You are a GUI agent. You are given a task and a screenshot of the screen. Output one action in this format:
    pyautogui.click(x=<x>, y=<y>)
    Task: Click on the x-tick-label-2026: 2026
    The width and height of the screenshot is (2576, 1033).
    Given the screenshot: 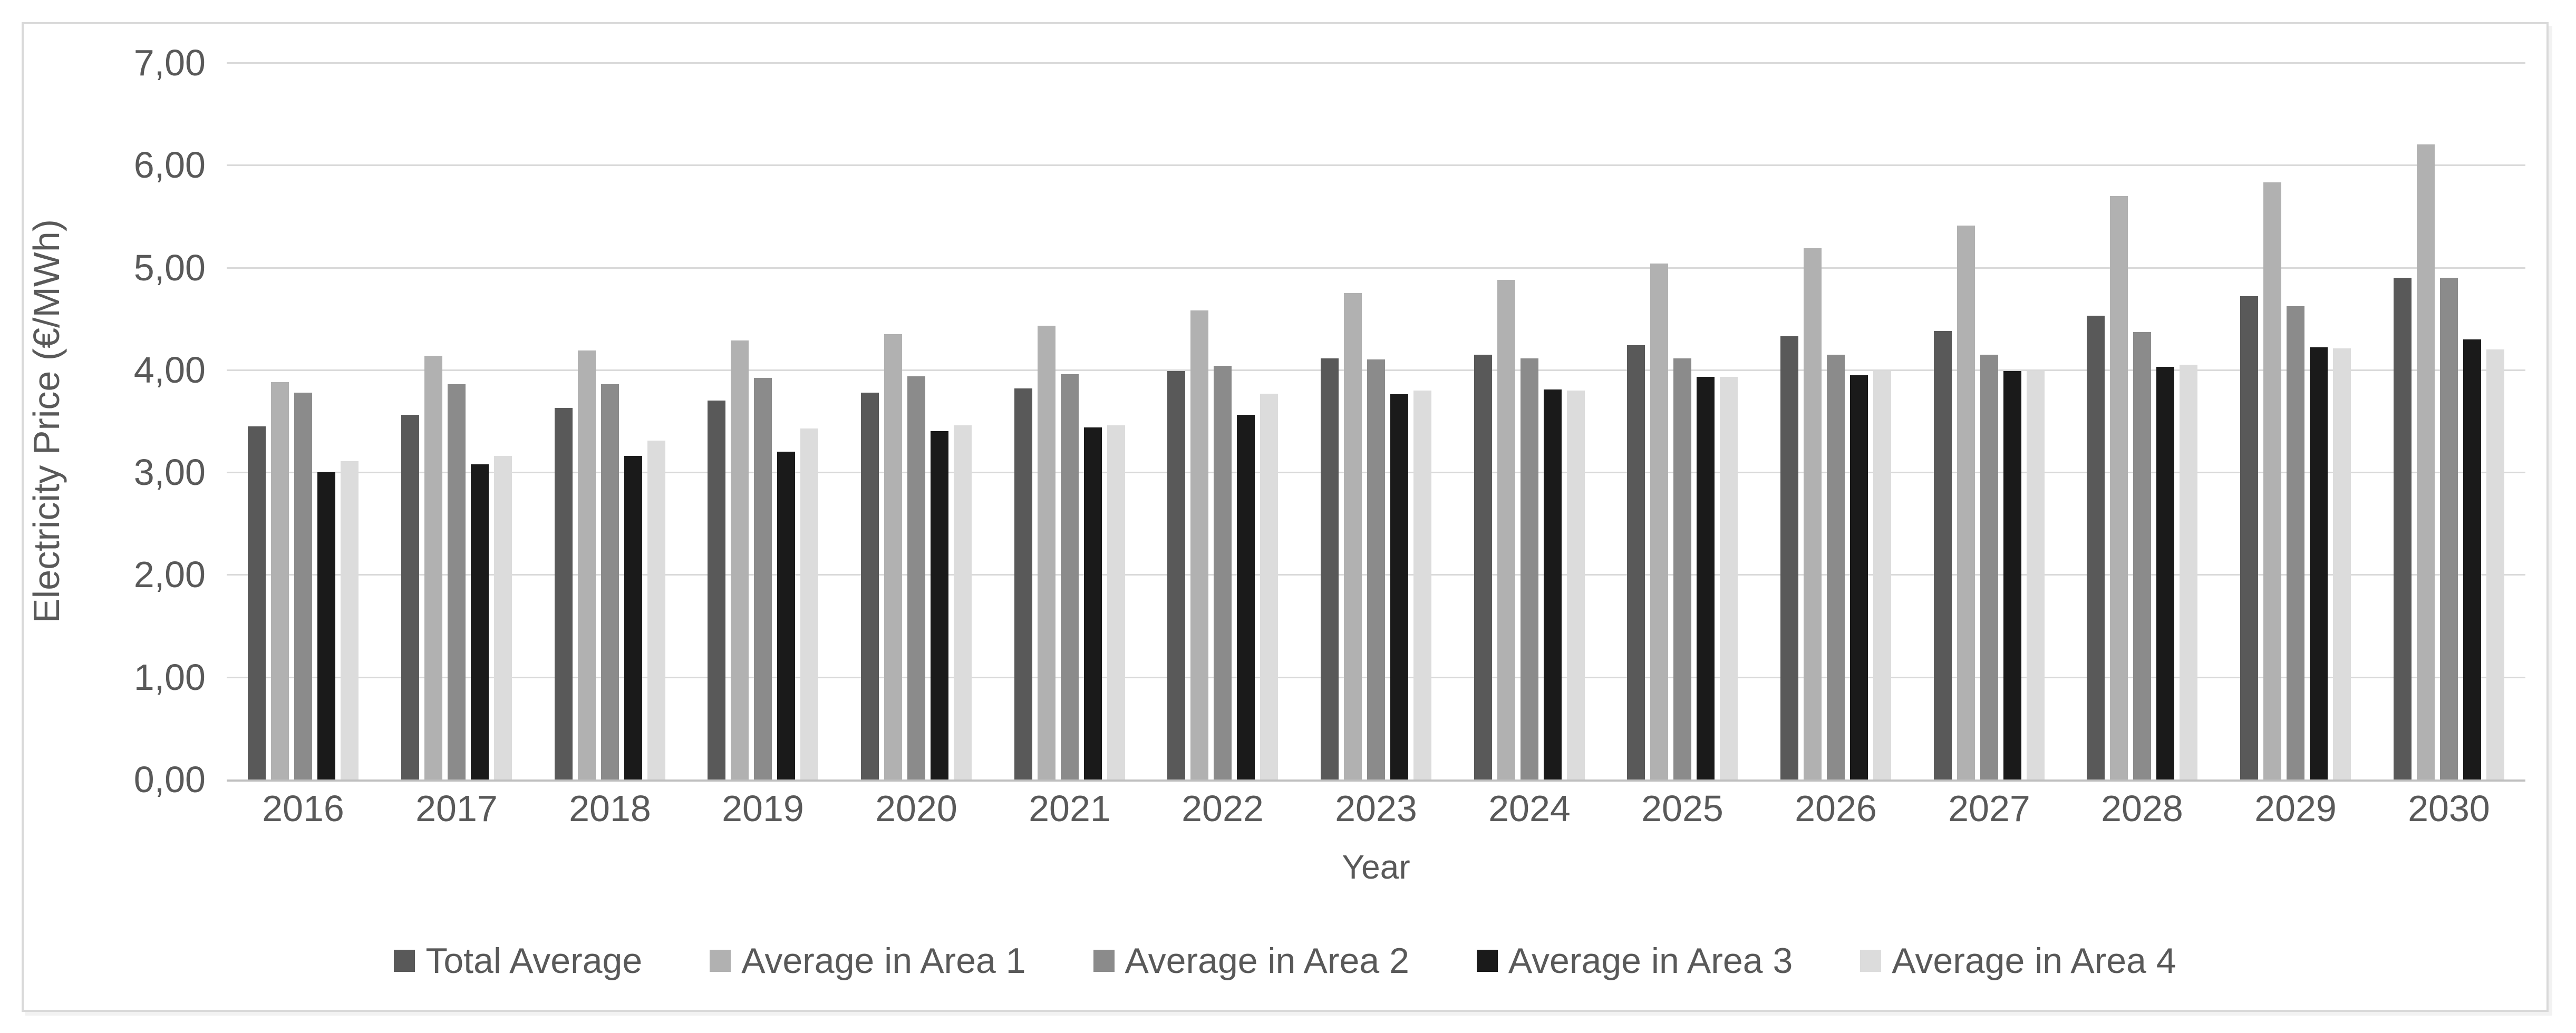 What is the action you would take?
    pyautogui.click(x=1836, y=808)
    